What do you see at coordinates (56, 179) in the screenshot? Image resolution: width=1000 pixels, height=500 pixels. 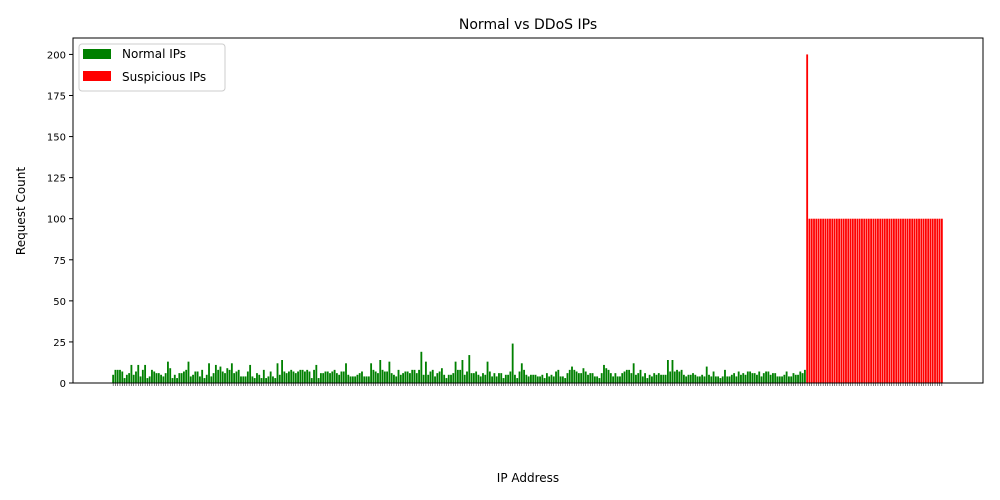 I see `y-tick-label: 125` at bounding box center [56, 179].